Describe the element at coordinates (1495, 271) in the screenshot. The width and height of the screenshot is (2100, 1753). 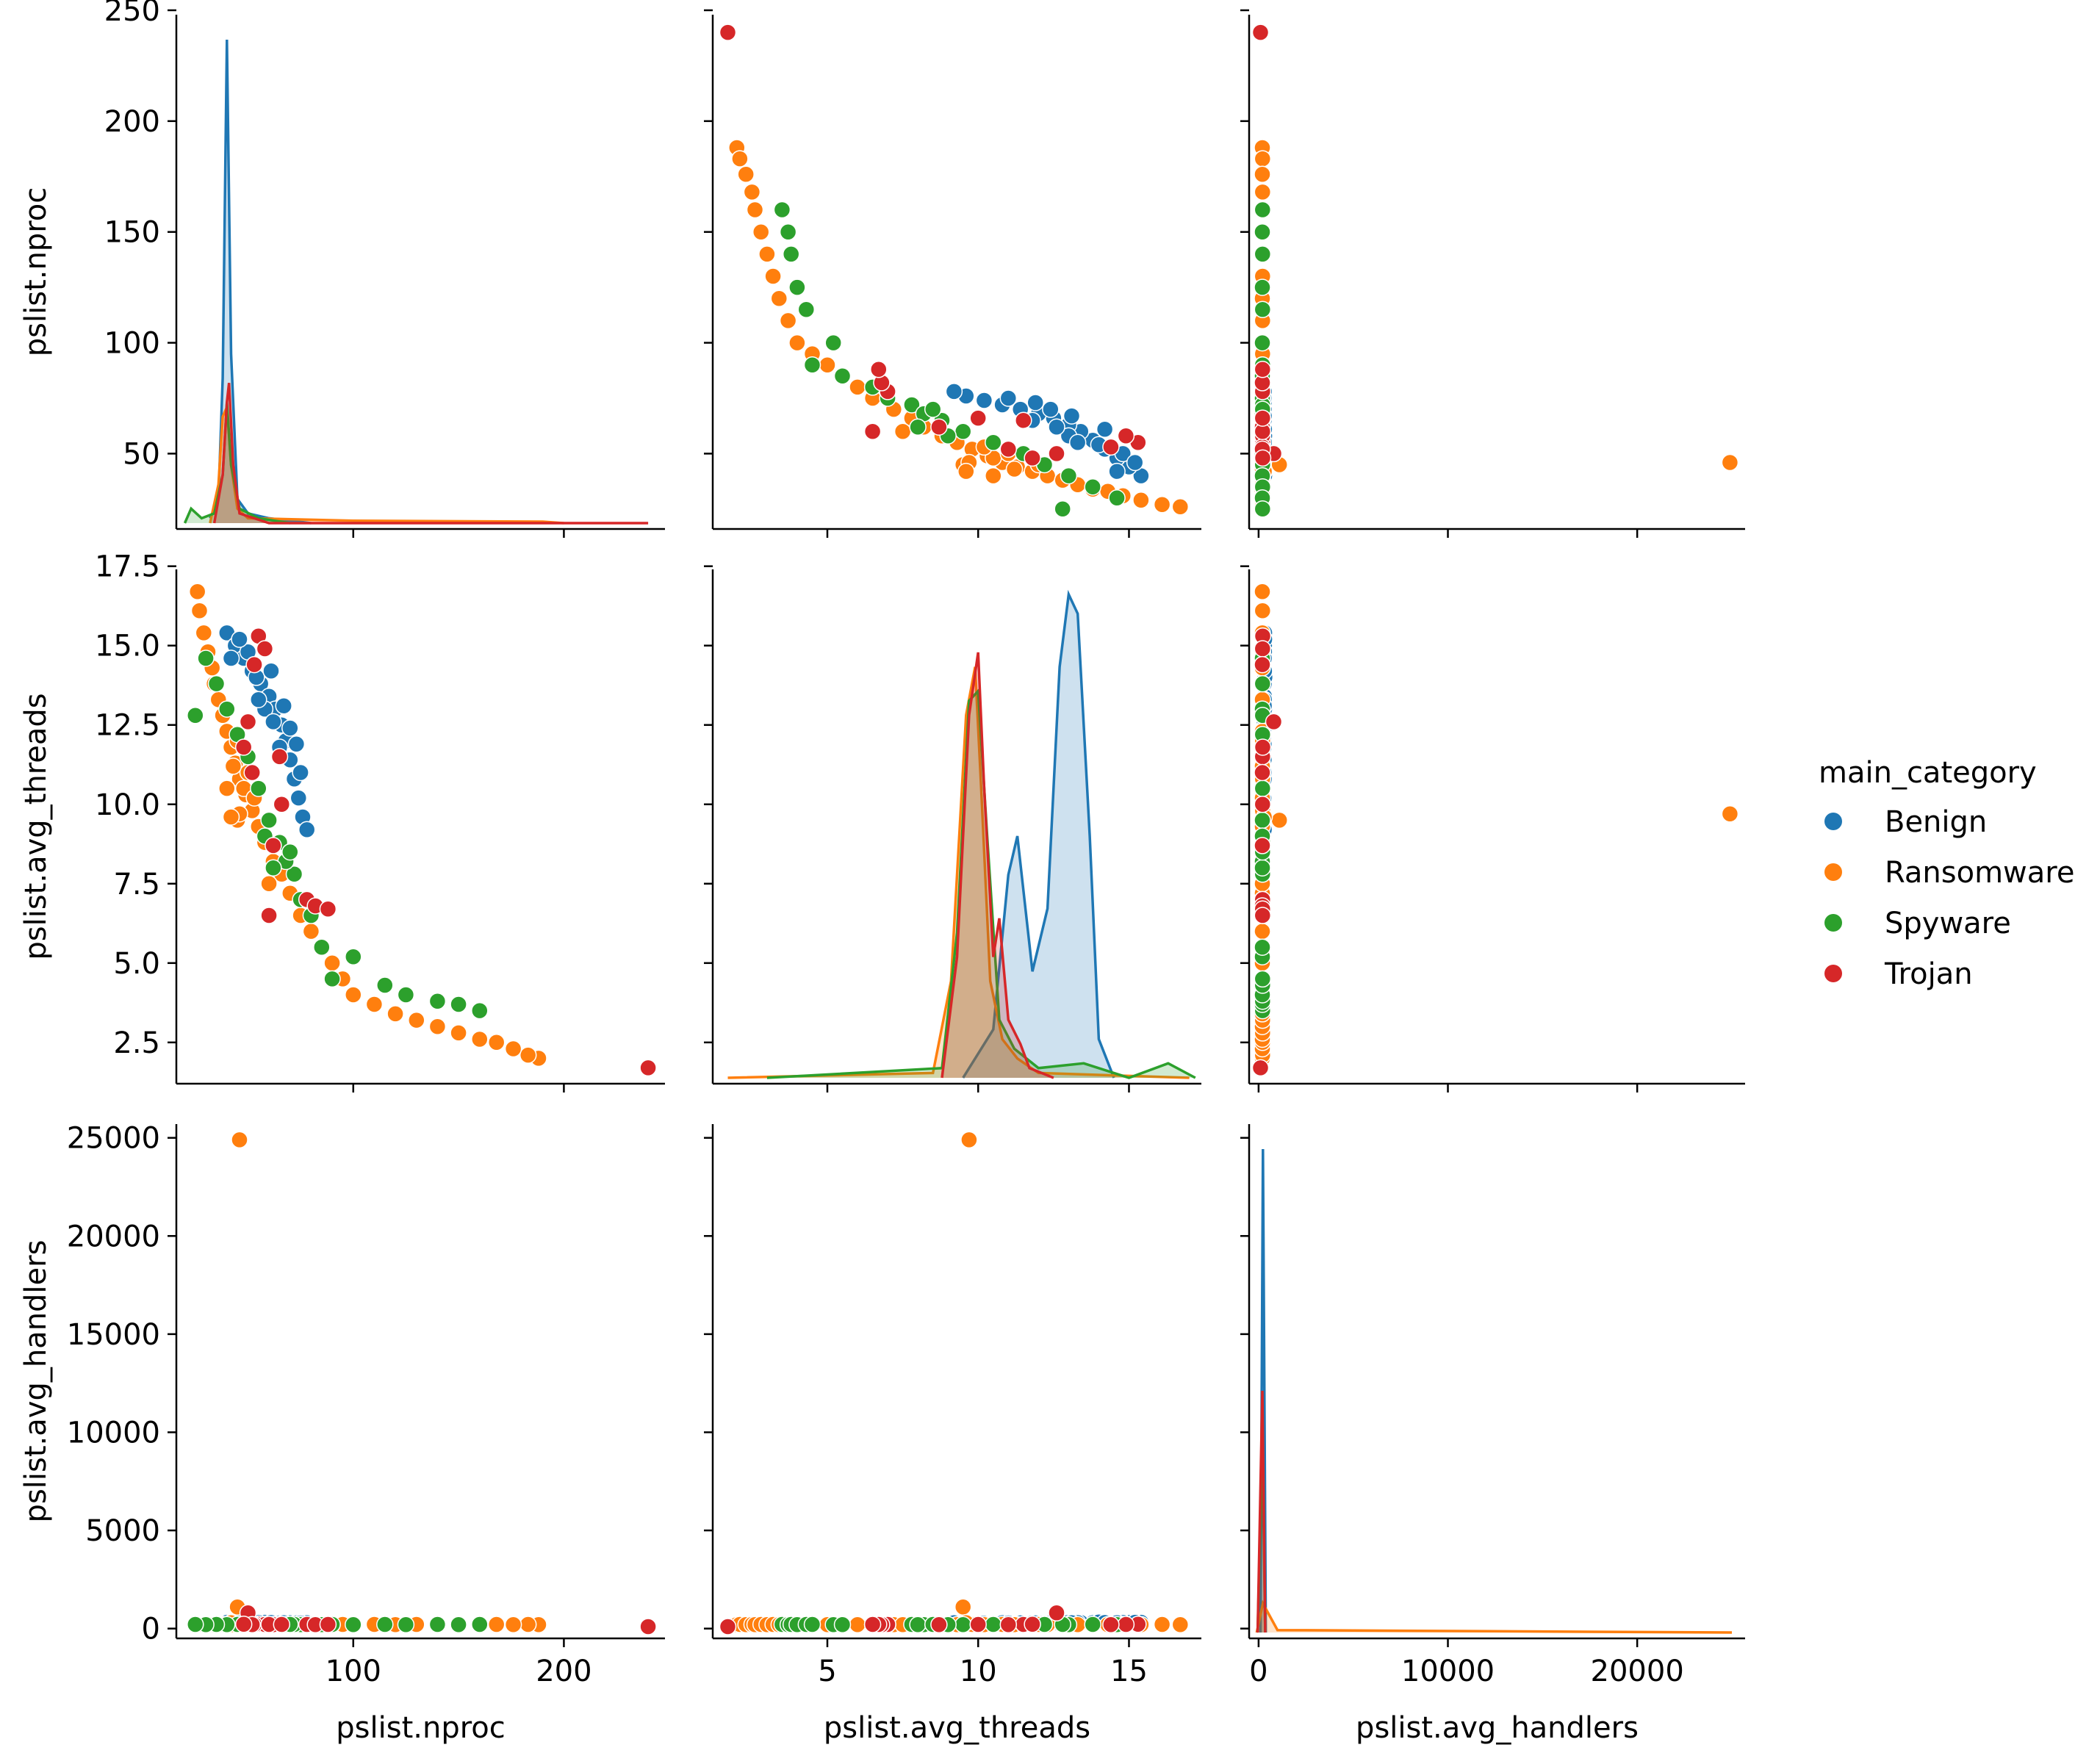
I see `panel-pslist-nproc-vs-pslist-avg-handlers` at that location.